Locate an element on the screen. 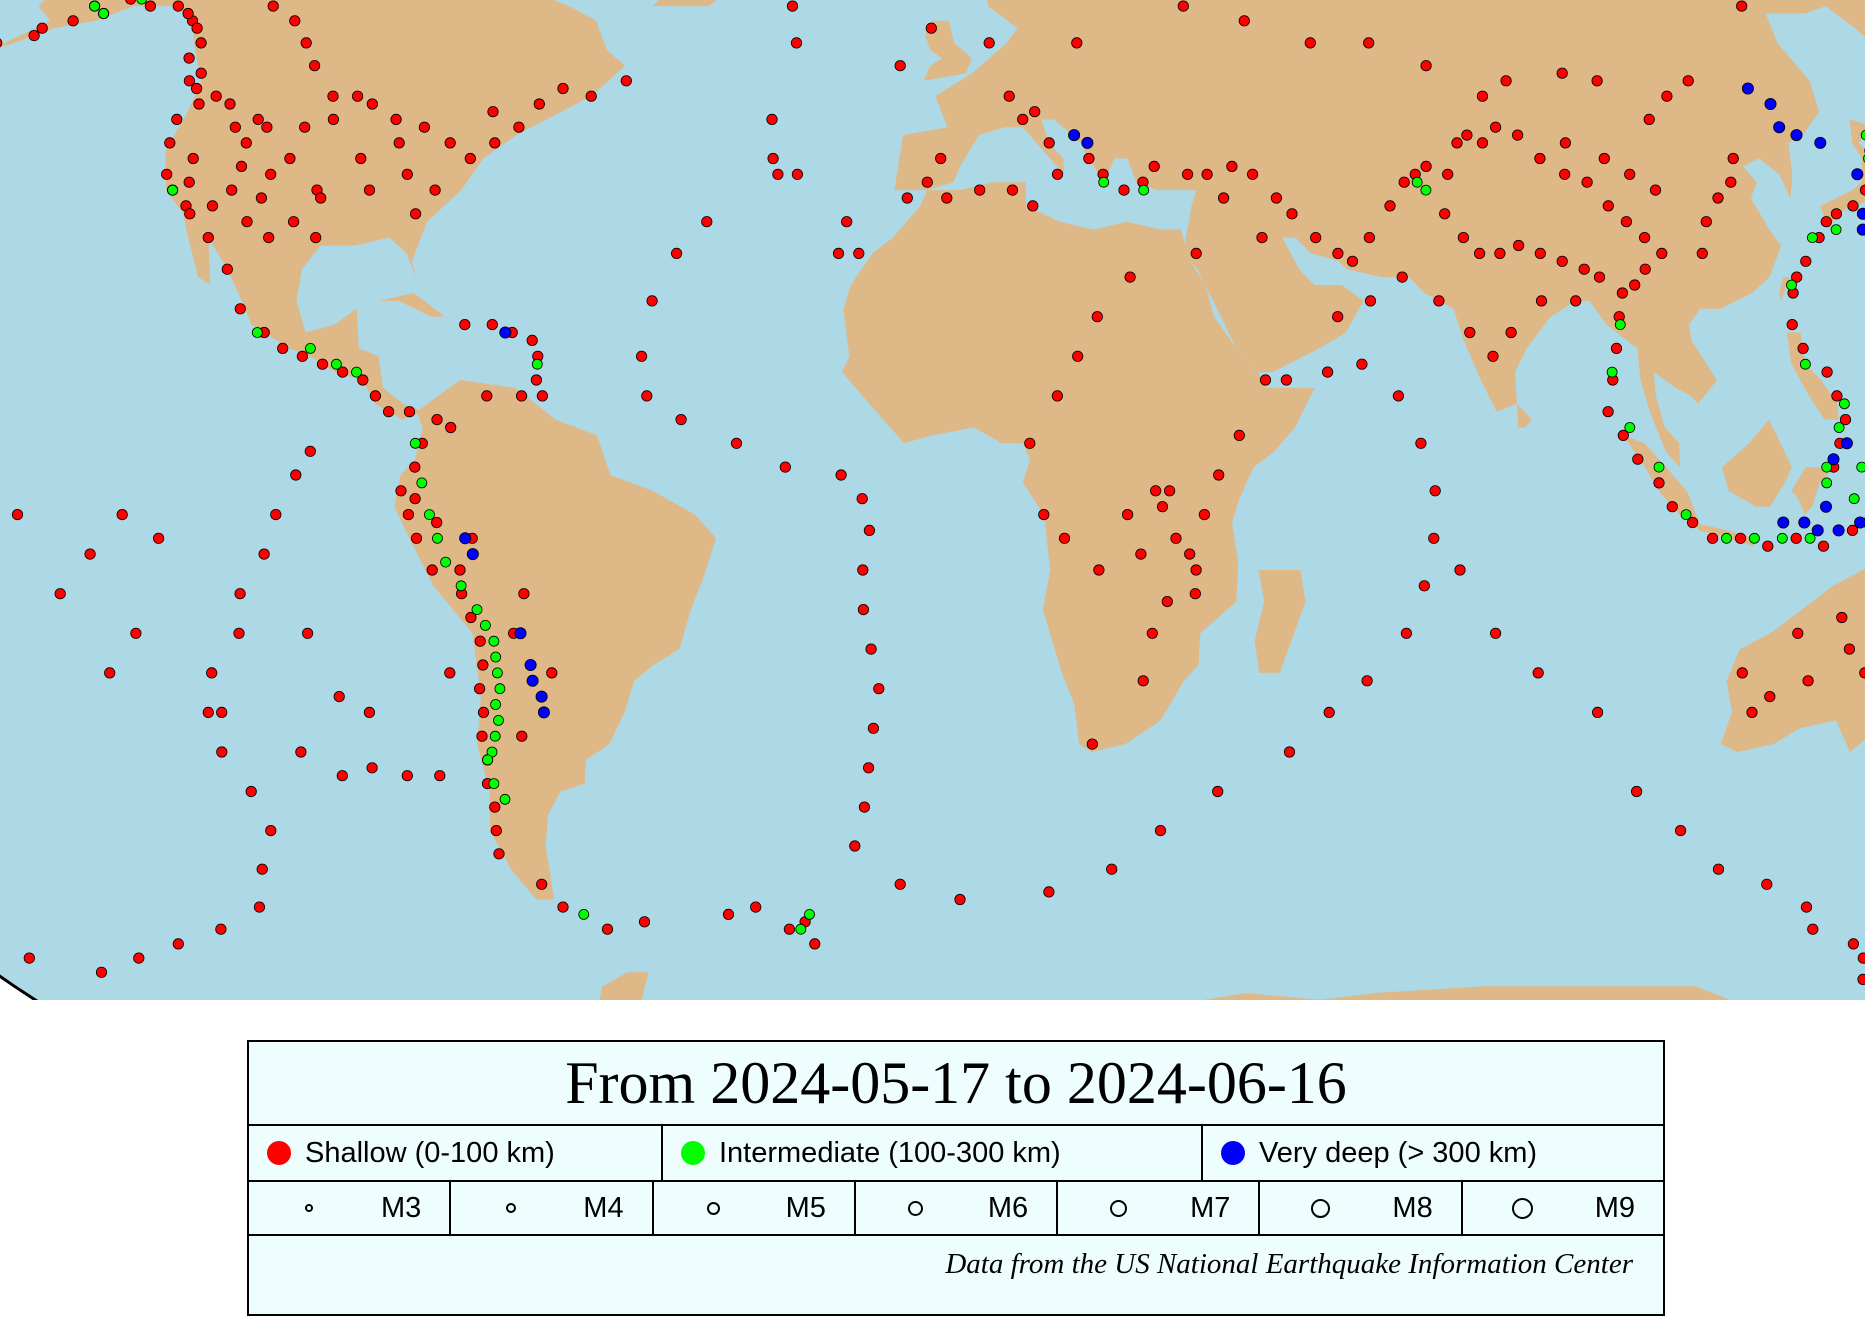 The image size is (1865, 1322). landmass-africa is located at coordinates (1078, 467).